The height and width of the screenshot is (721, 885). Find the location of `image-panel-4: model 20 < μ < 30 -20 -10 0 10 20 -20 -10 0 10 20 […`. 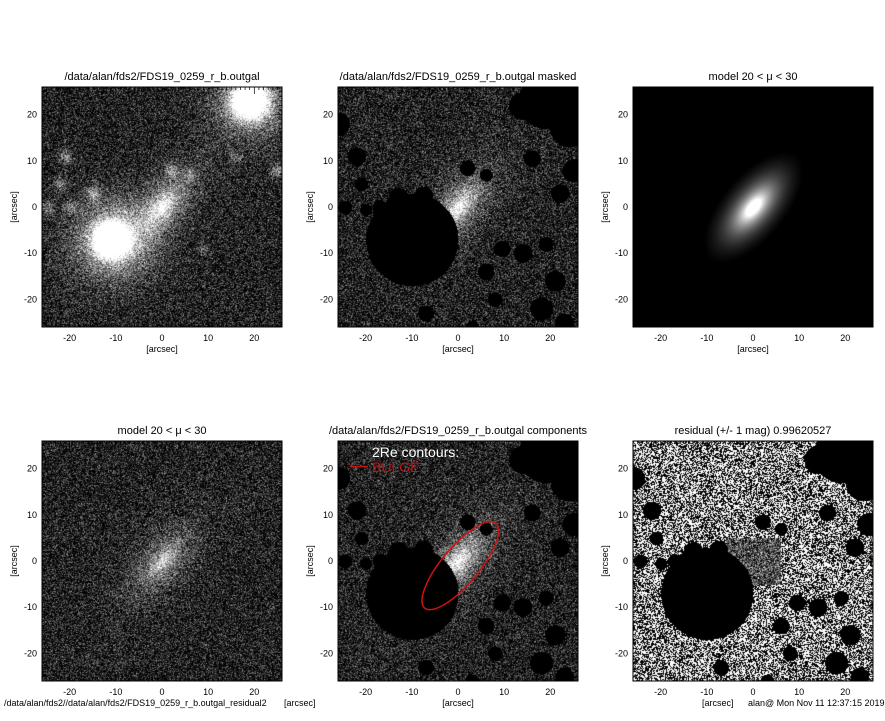

image-panel-4: model 20 < μ < 30 -20 -10 0 10 20 -20 -10 0 10 20 [… is located at coordinates (146, 561).